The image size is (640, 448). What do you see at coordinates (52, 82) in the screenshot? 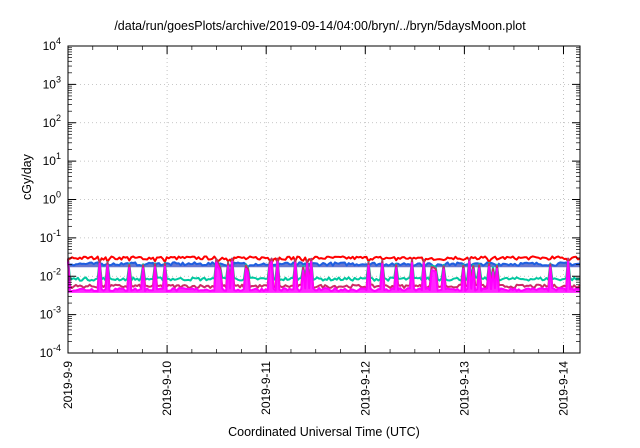
I see `y-tick-label: 10³` at bounding box center [52, 82].